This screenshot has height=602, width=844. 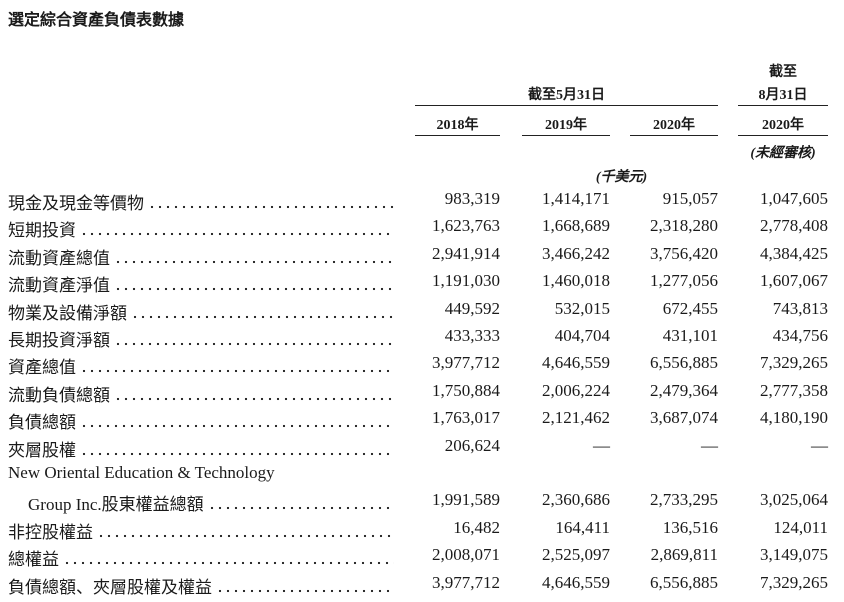 What do you see at coordinates (466, 500) in the screenshot?
I see `cell-value: 1,991,589` at bounding box center [466, 500].